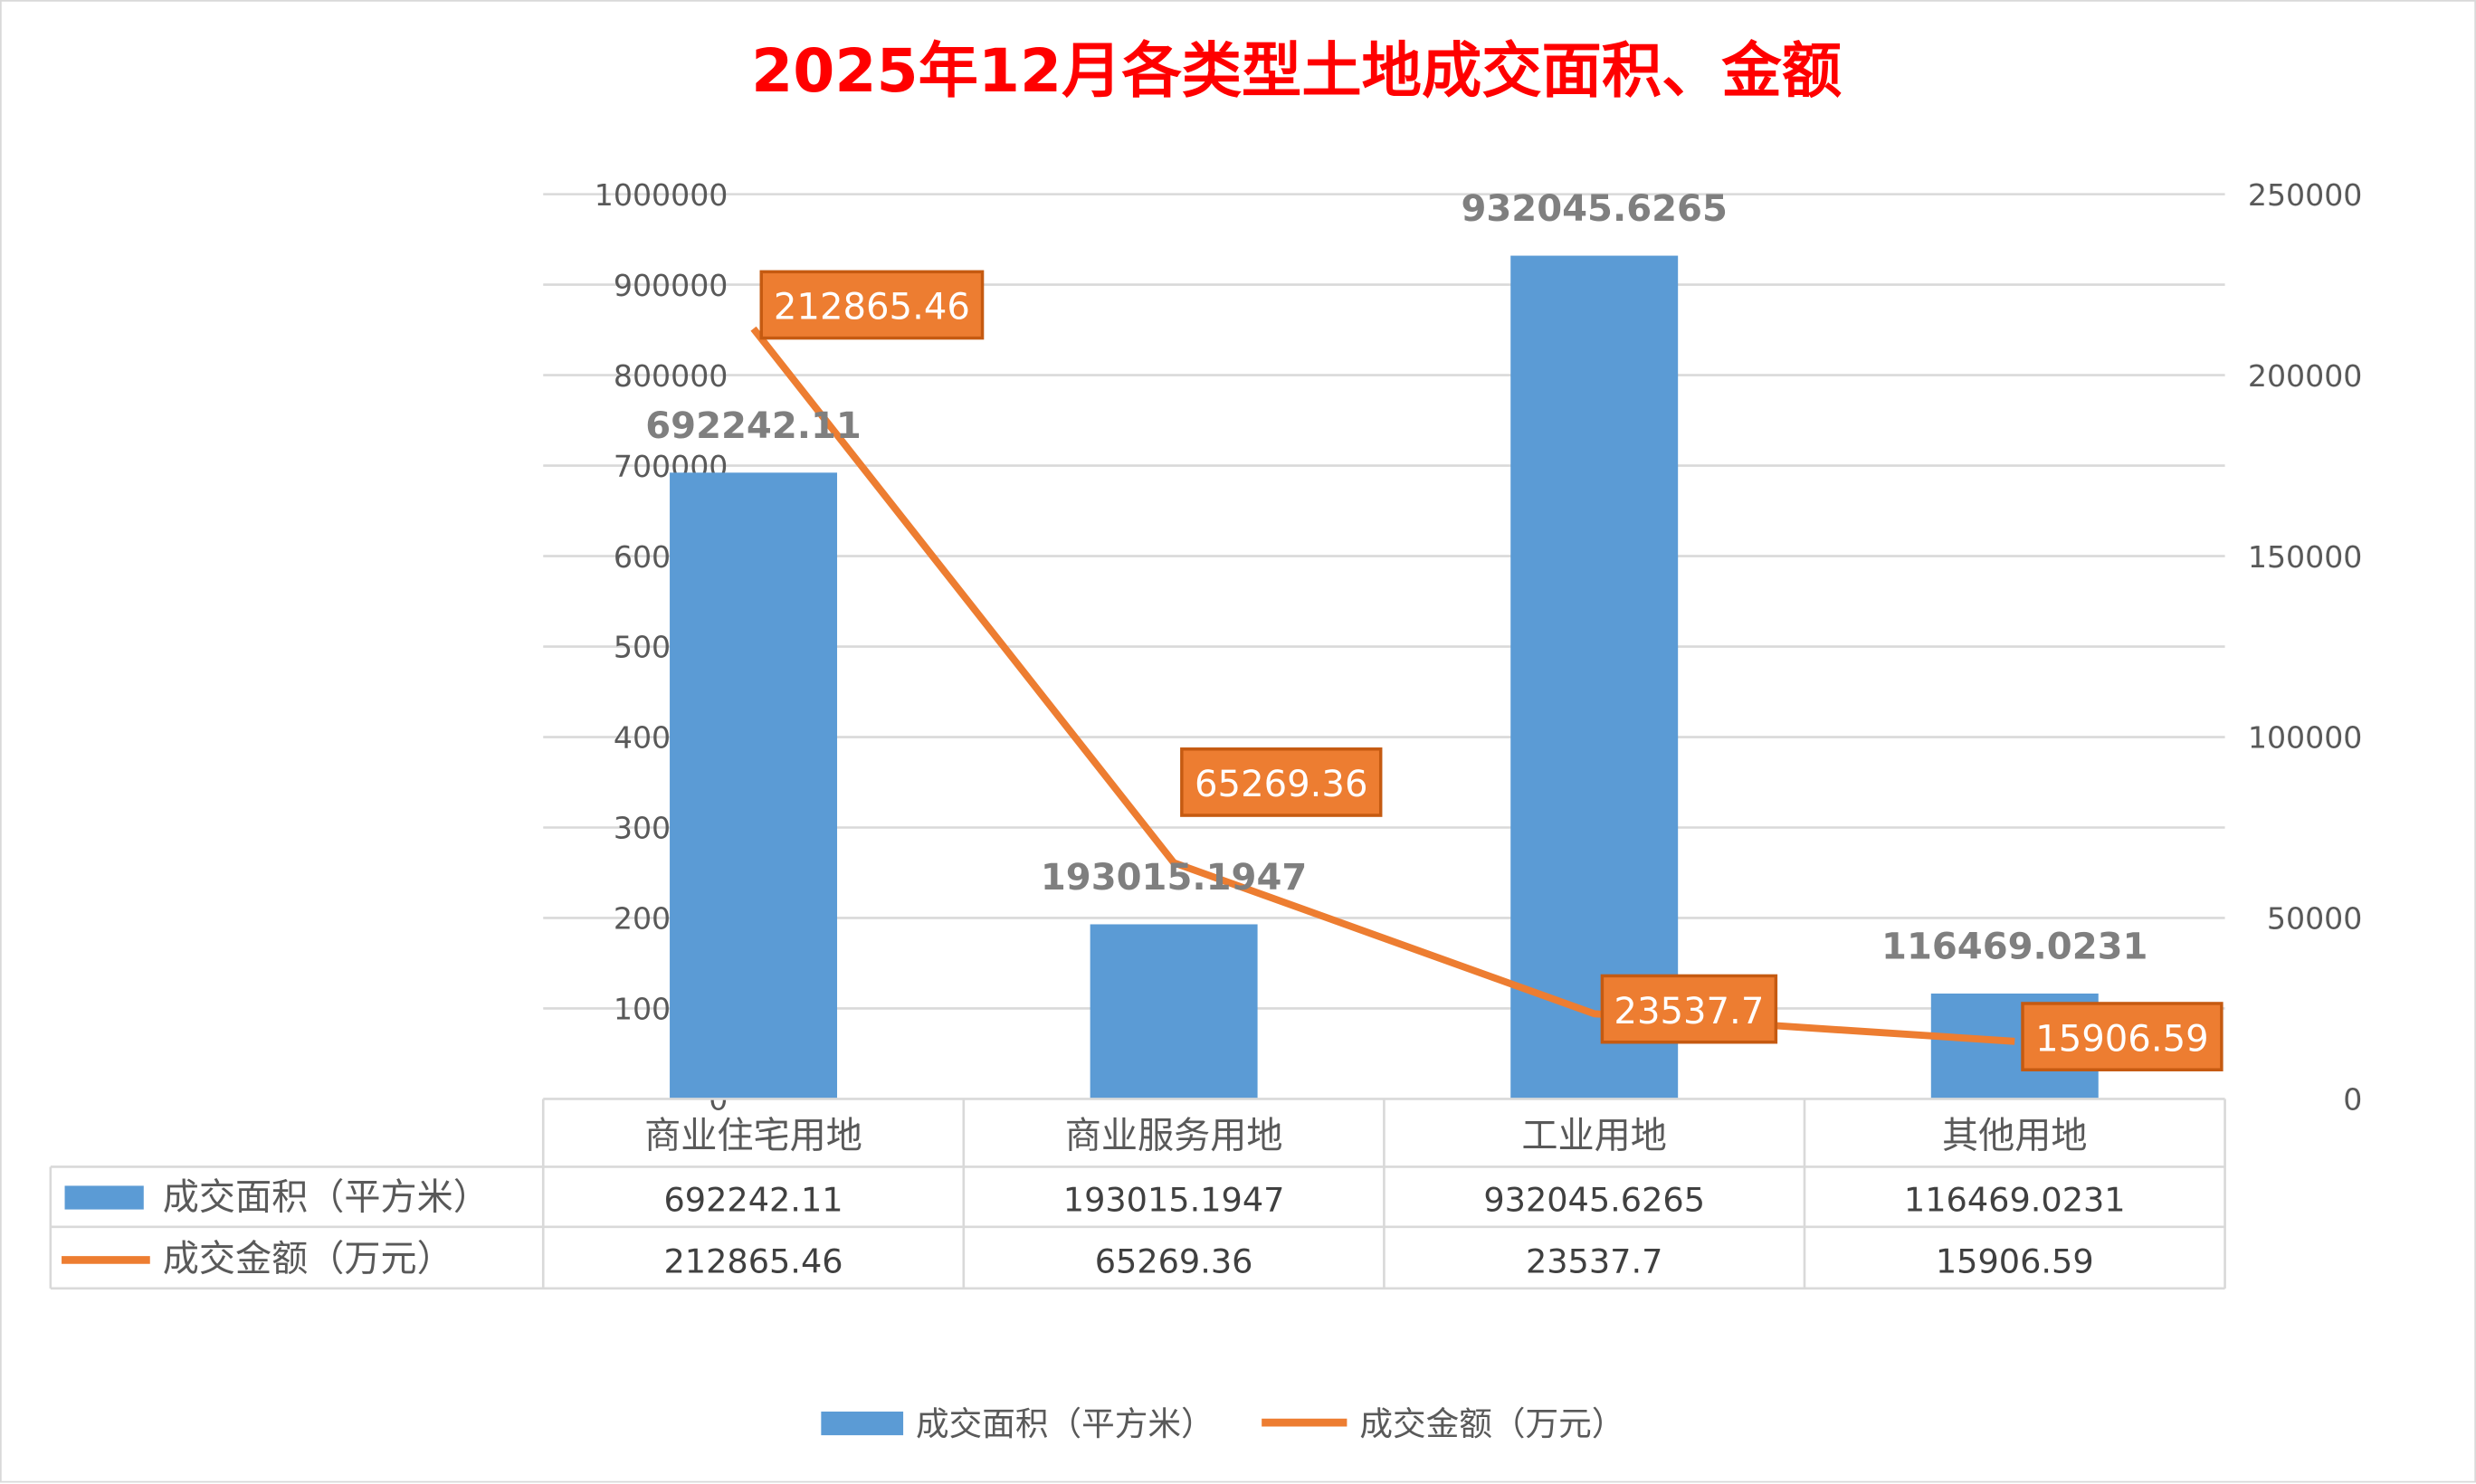  What do you see at coordinates (753, 1199) in the screenshot?
I see `table-cell-area: 692242.11` at bounding box center [753, 1199].